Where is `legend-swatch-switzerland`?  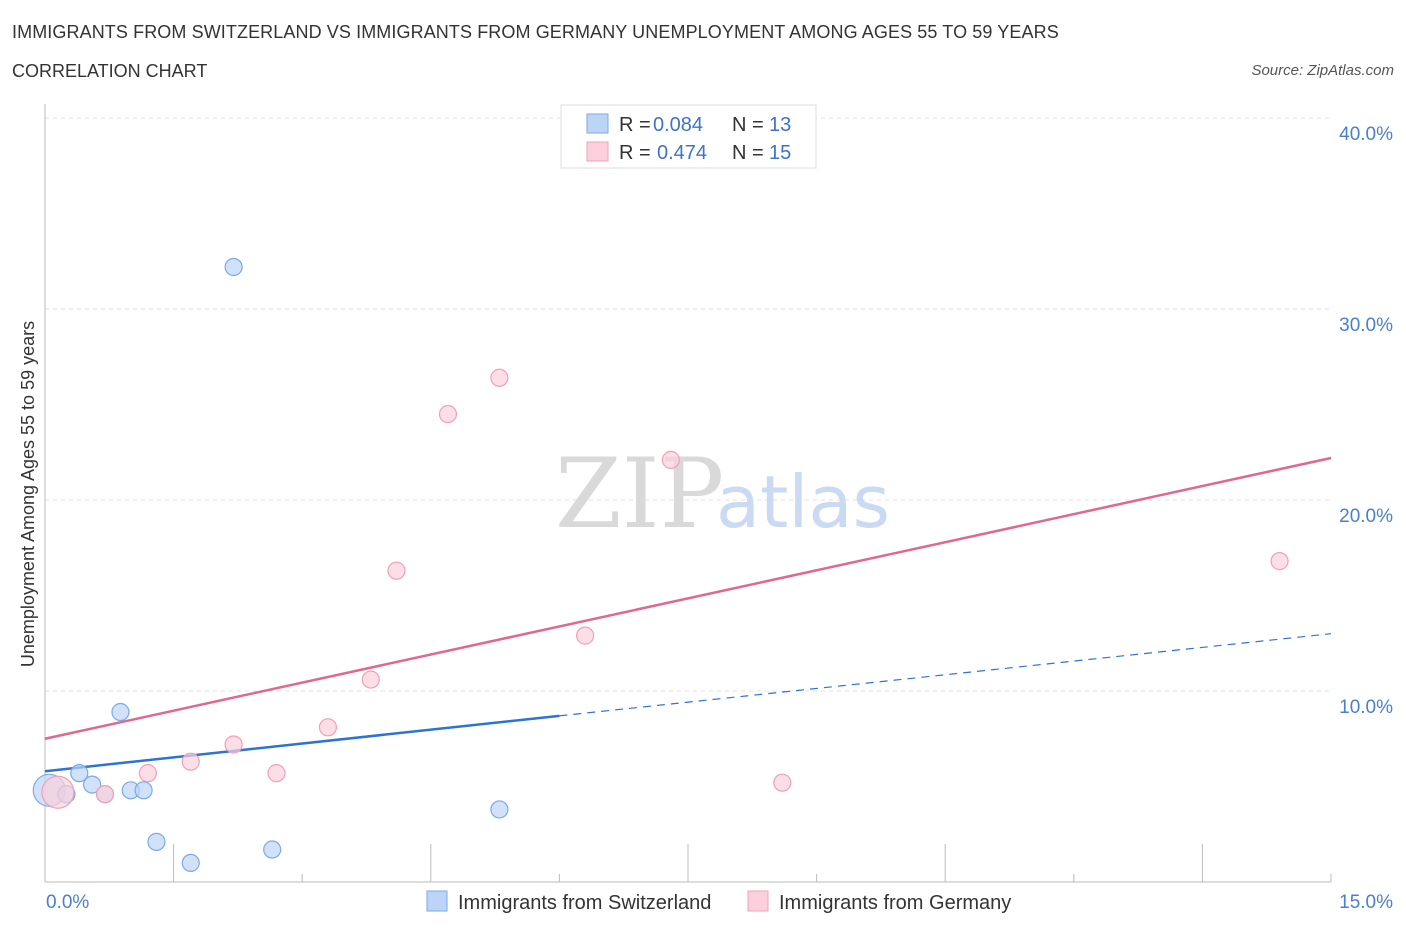 legend-swatch-switzerland is located at coordinates (597, 123).